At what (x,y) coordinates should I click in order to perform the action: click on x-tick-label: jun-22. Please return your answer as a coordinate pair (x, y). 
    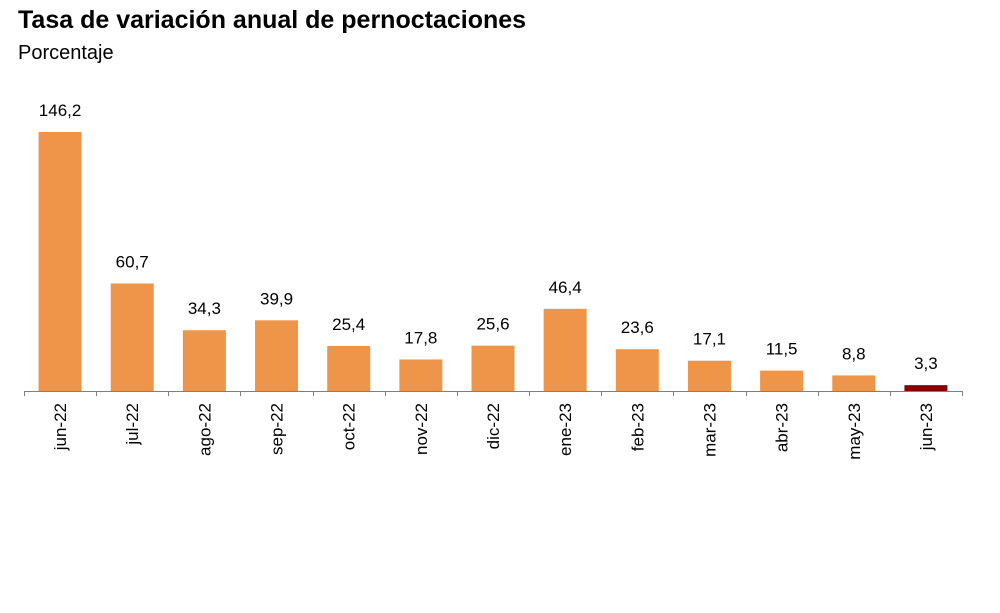
    Looking at the image, I should click on (60, 427).